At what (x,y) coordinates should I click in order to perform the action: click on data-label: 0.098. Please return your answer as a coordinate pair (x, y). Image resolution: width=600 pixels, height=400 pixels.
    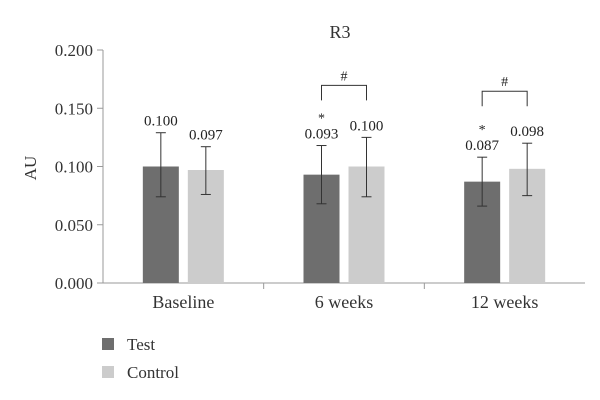
    Looking at the image, I should click on (527, 132).